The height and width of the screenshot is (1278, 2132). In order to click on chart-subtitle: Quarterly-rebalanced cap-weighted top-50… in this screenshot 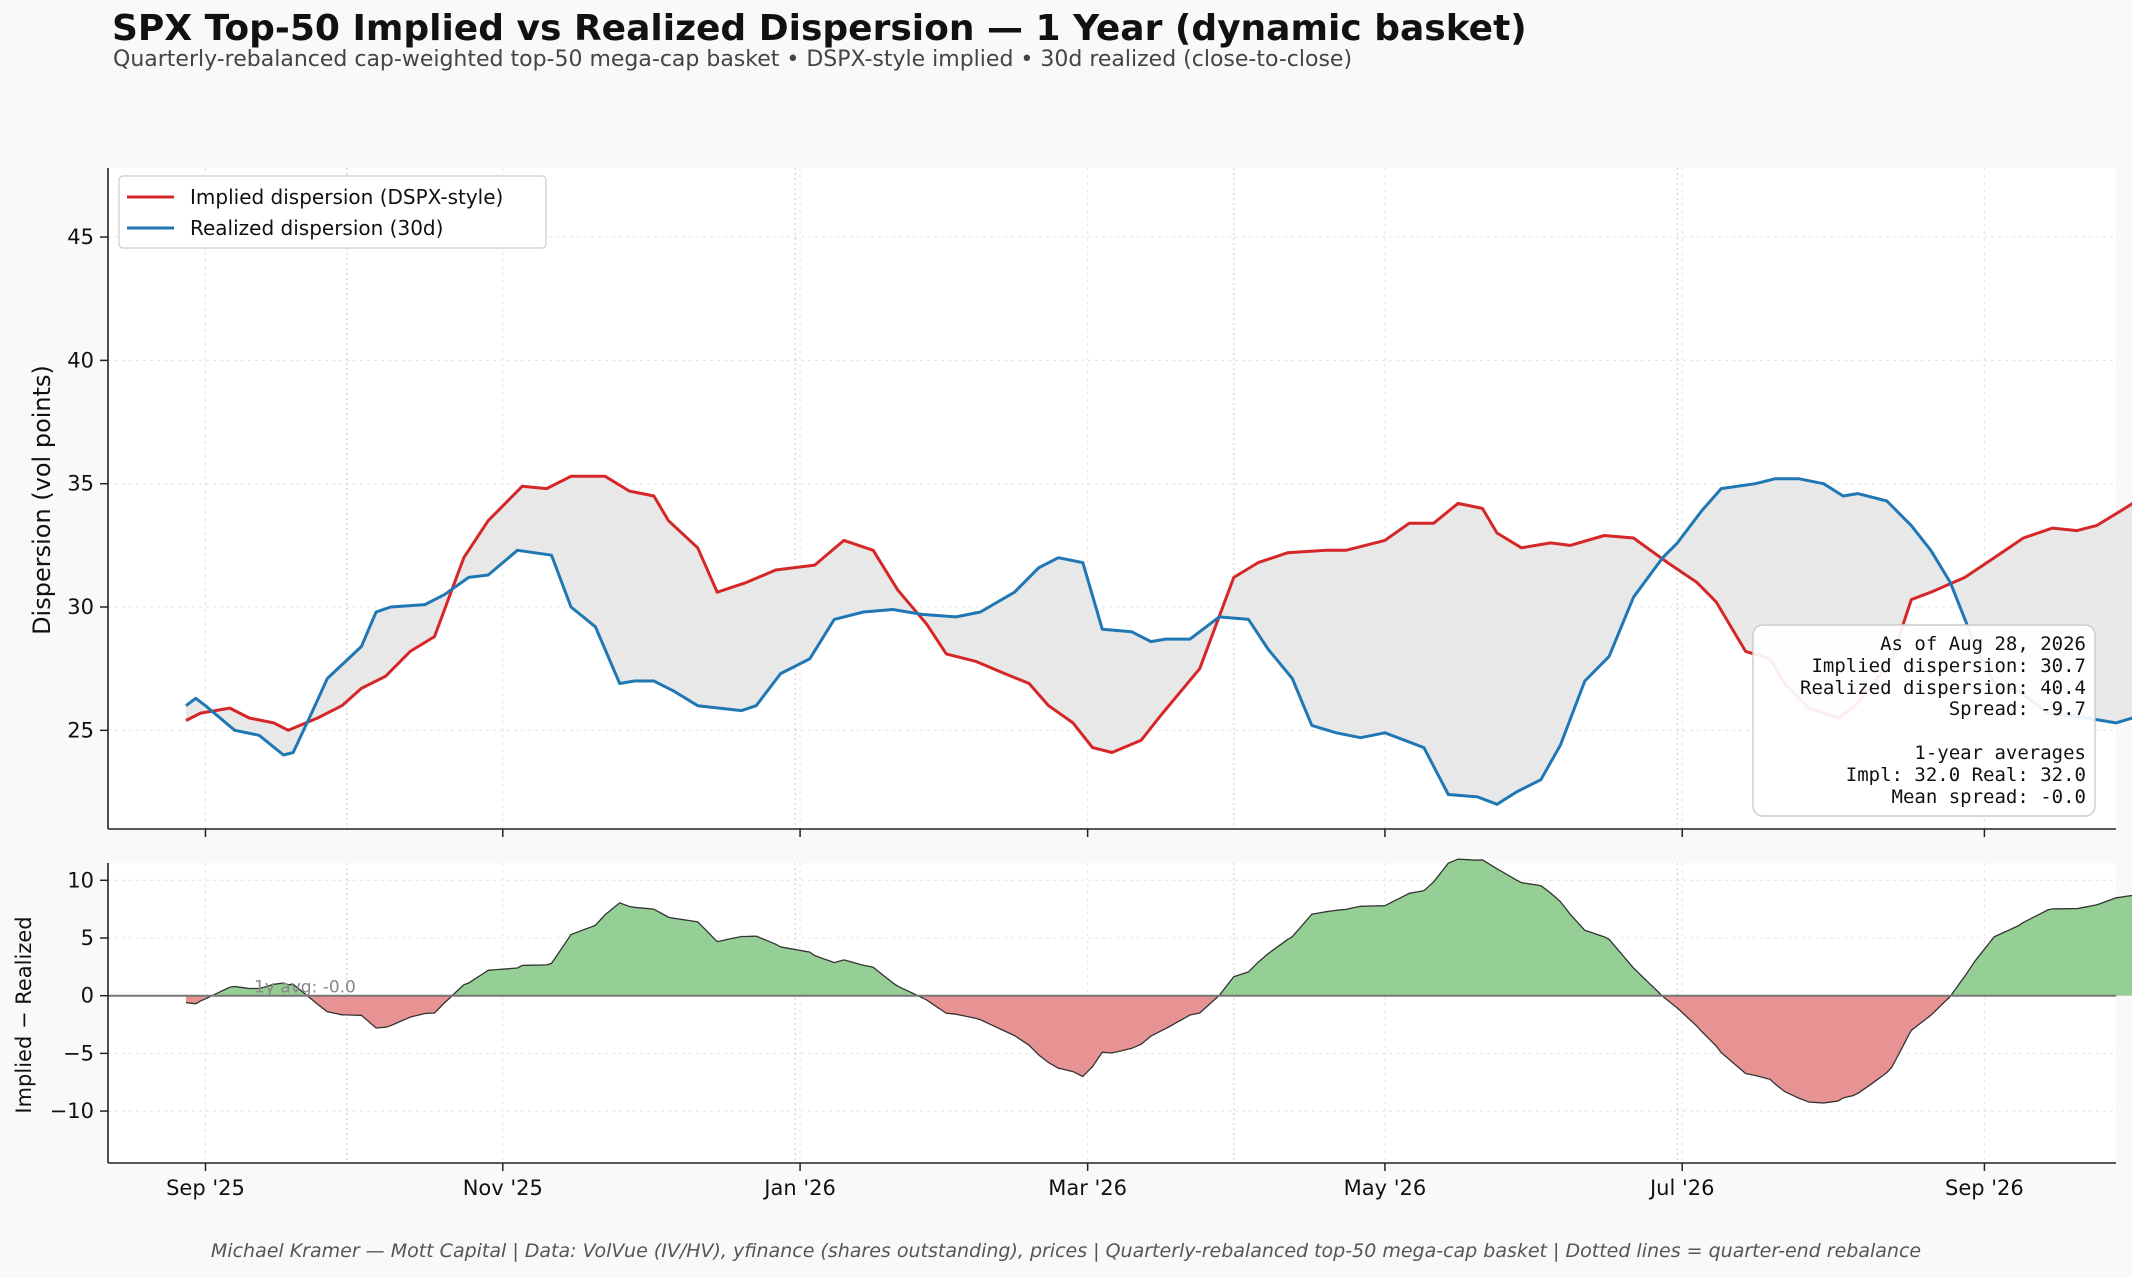, I will do `click(733, 59)`.